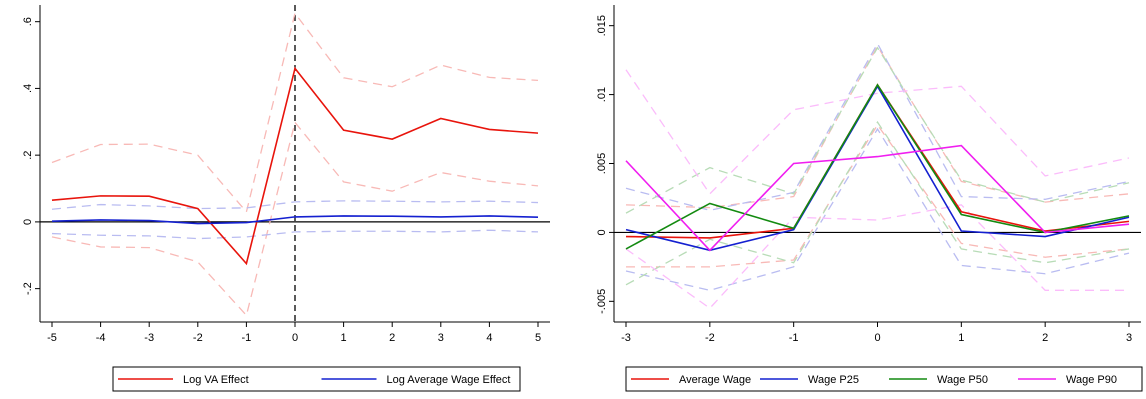  Describe the element at coordinates (538, 338) in the screenshot. I see `x-tick-label: 5` at that location.